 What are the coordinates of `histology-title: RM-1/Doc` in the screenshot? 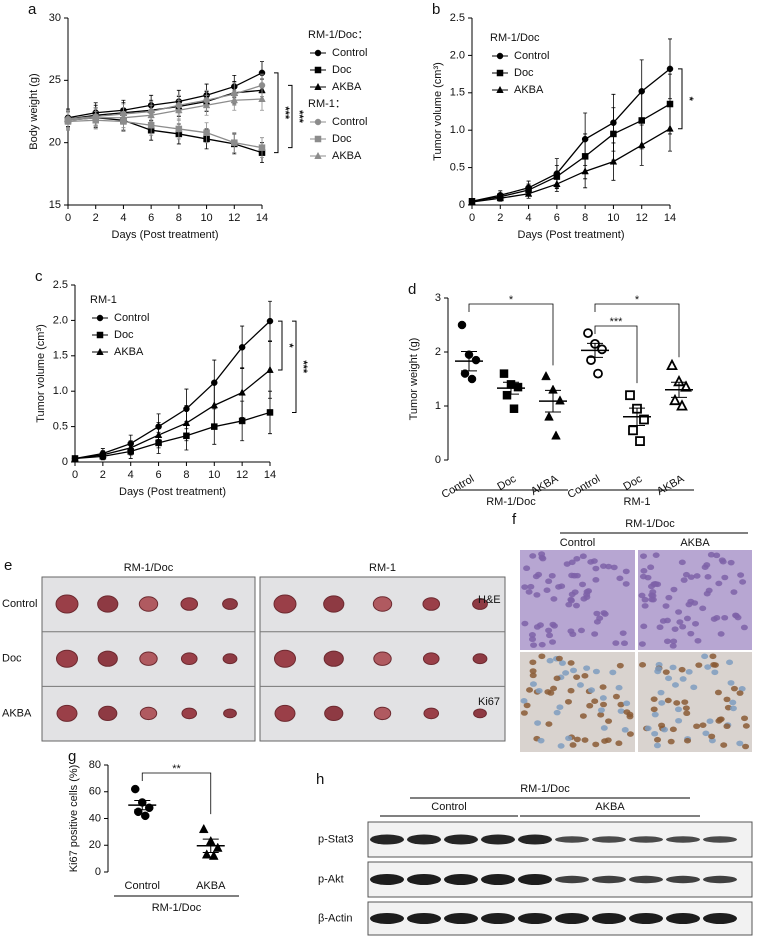 It's located at (650, 524).